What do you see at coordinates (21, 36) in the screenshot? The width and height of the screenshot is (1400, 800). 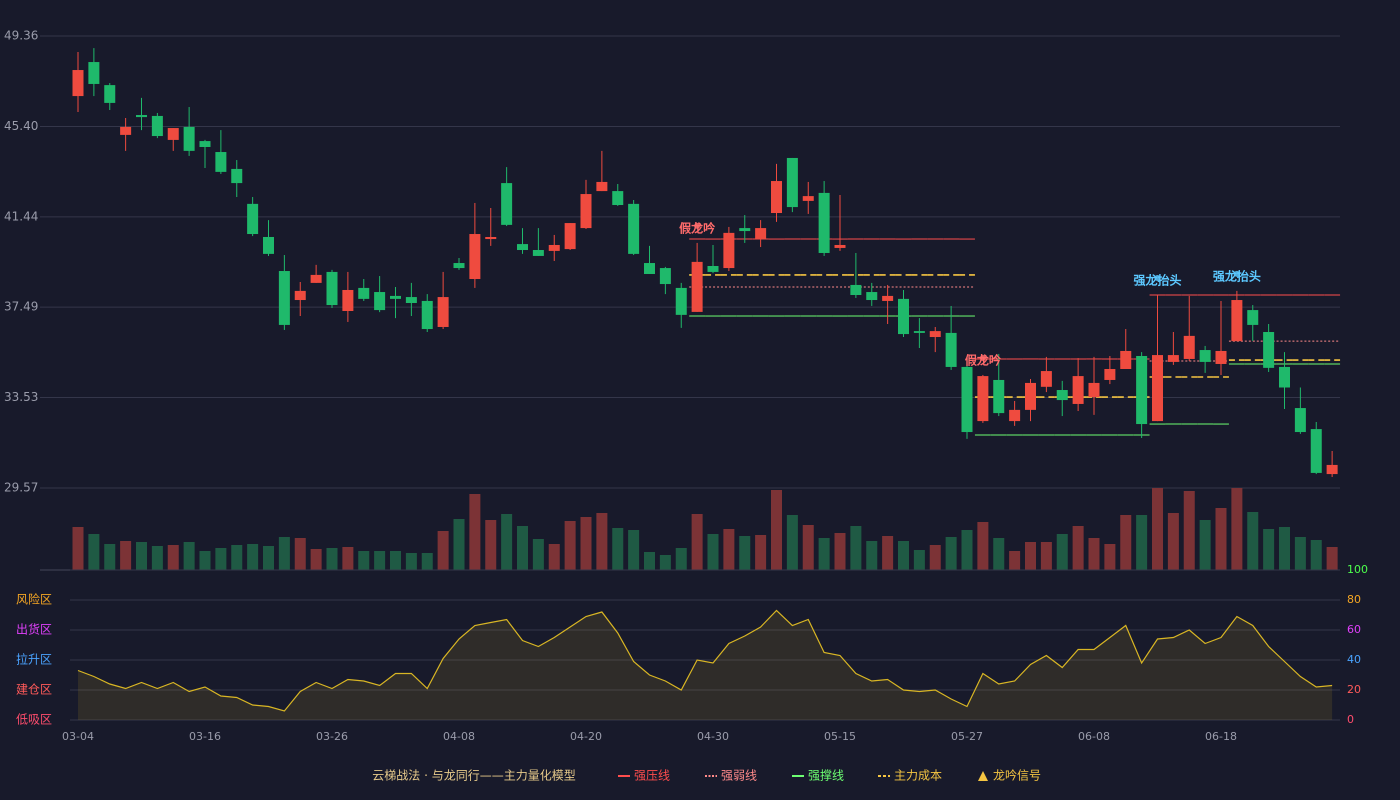 I see `y-tick-label: 49.36` at bounding box center [21, 36].